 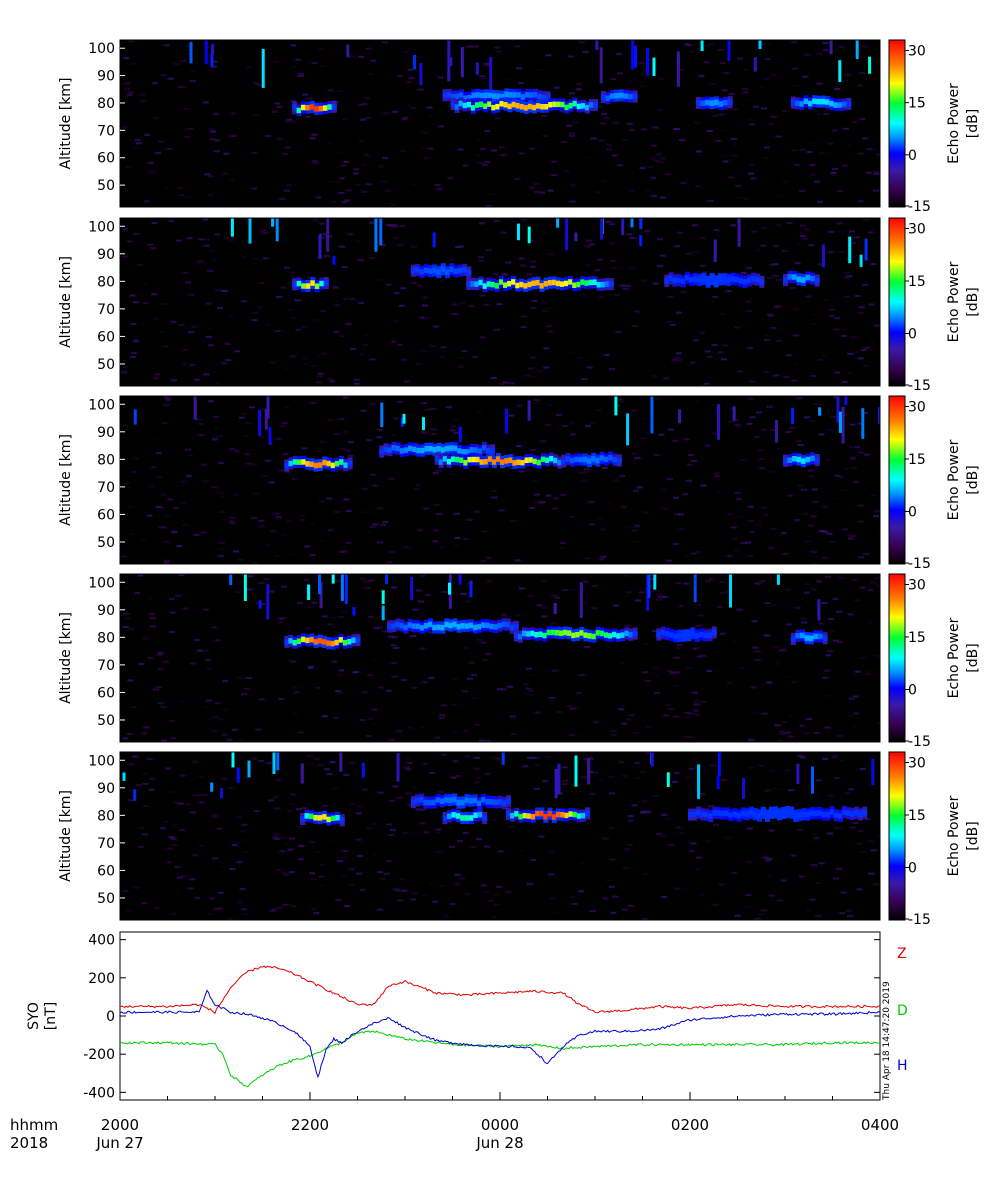 I want to click on heatmap-frame, so click(x=500, y=480).